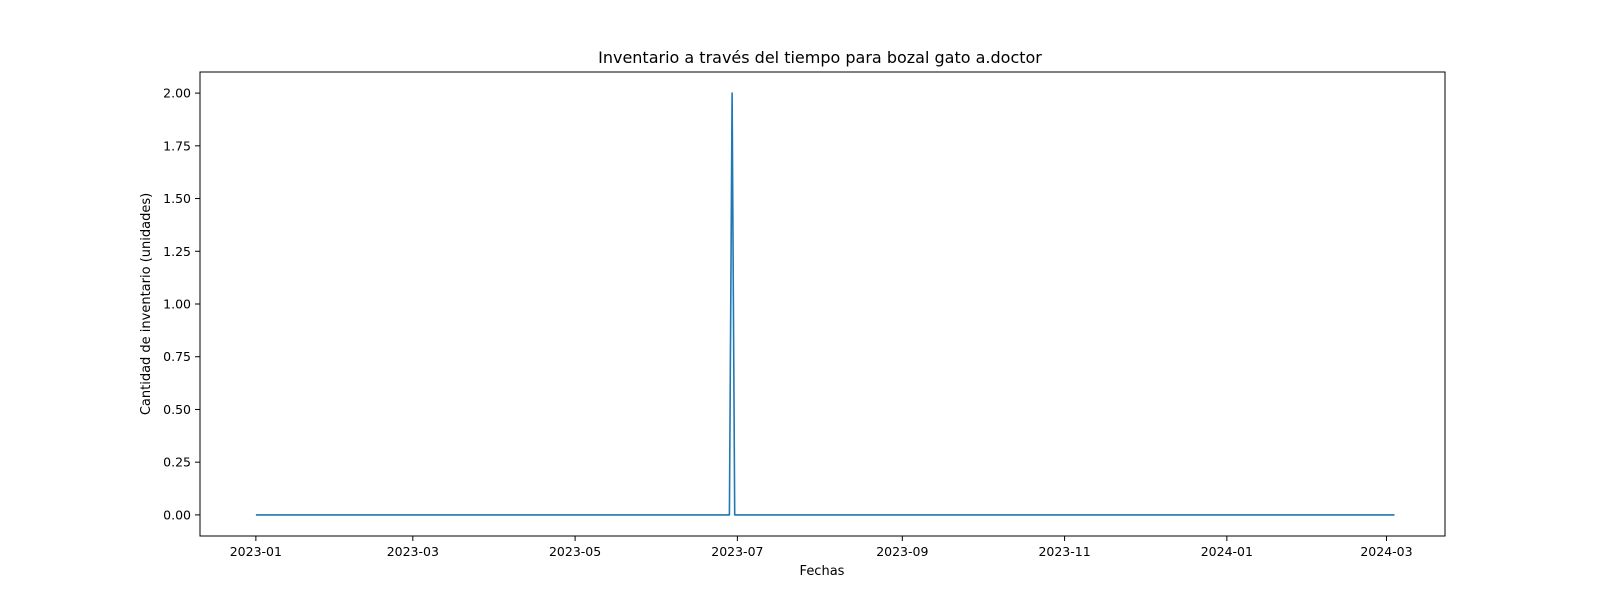 This screenshot has height=600, width=1600. Describe the element at coordinates (256, 551) in the screenshot. I see `x-tick-label: 2023-01` at that location.